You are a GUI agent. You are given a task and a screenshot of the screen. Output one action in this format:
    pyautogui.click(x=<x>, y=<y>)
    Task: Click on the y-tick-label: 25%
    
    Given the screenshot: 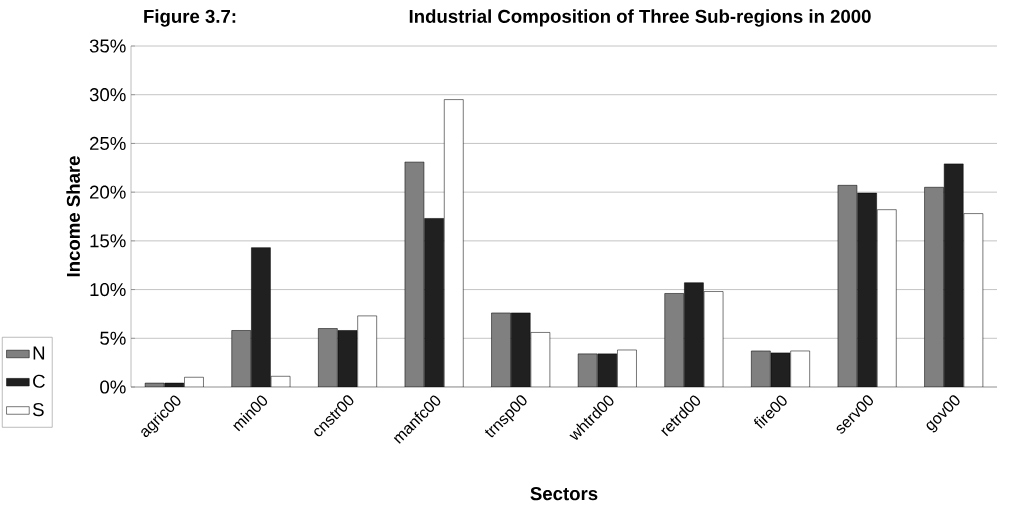 What is the action you would take?
    pyautogui.click(x=108, y=143)
    